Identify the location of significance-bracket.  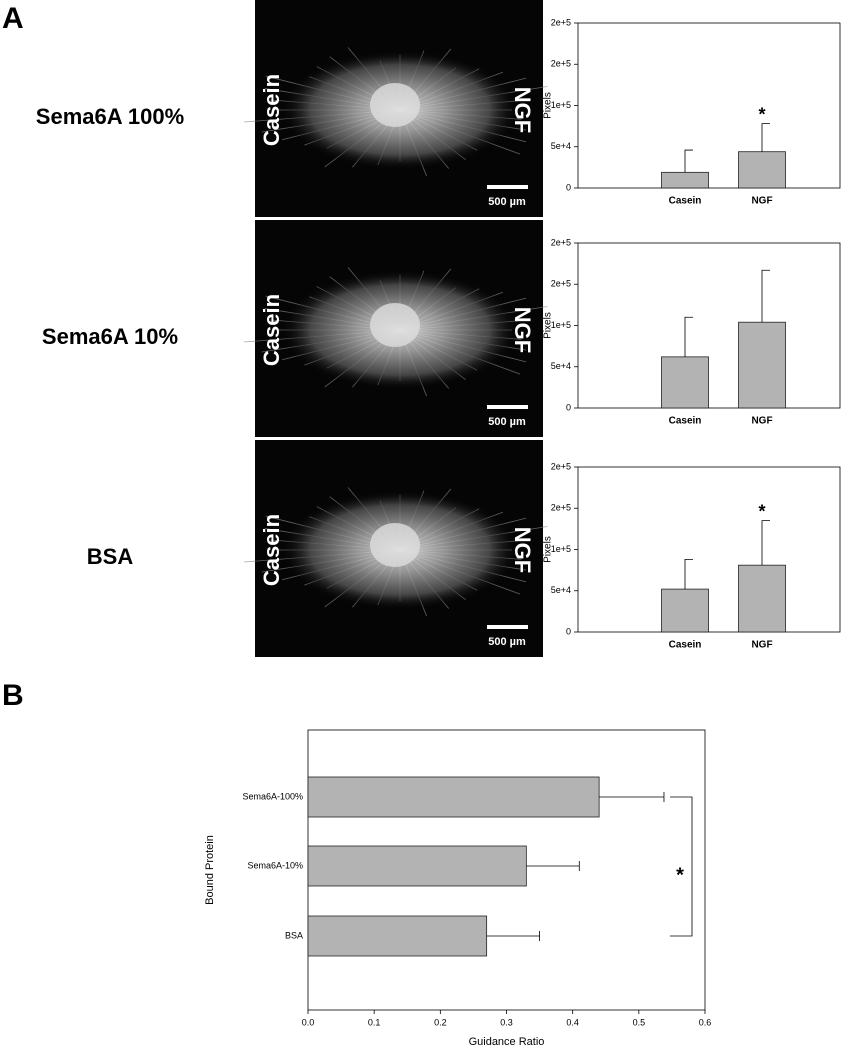
(681, 866).